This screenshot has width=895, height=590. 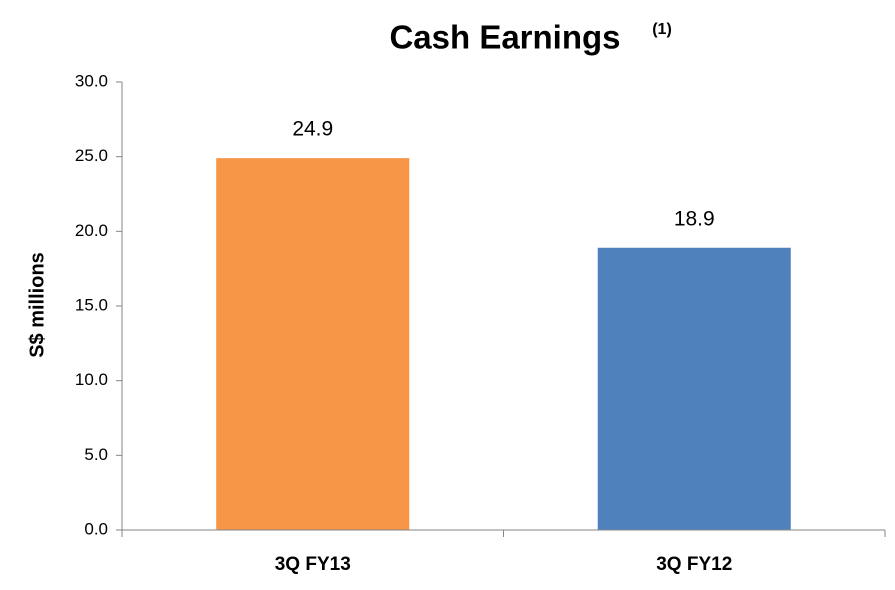 I want to click on y-tick-label: 30.0, so click(x=91, y=80).